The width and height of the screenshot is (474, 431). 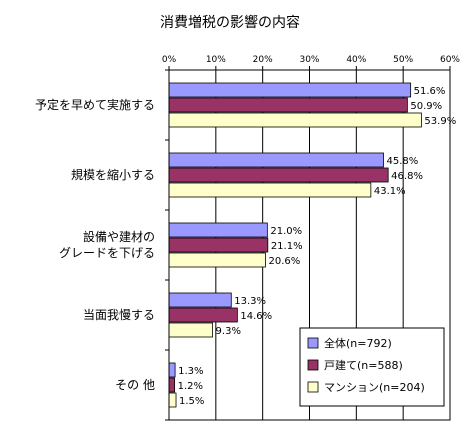 What do you see at coordinates (95, 104) in the screenshot?
I see `category-label: 予定を早めて実施する` at bounding box center [95, 104].